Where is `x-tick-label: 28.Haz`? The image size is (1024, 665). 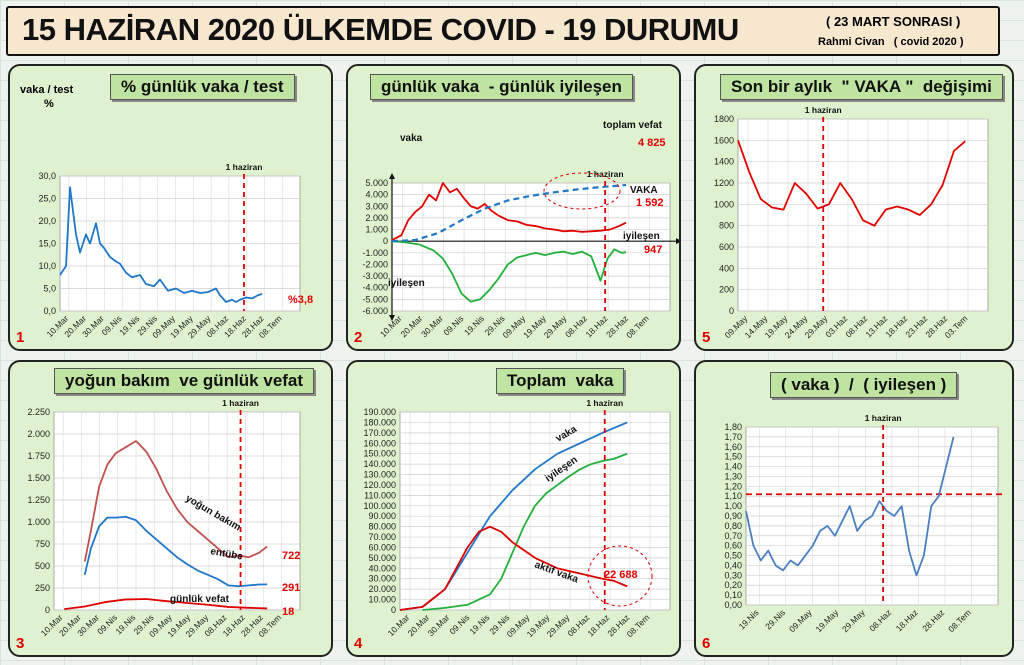 x-tick-label: 28.Haz is located at coordinates (933, 620).